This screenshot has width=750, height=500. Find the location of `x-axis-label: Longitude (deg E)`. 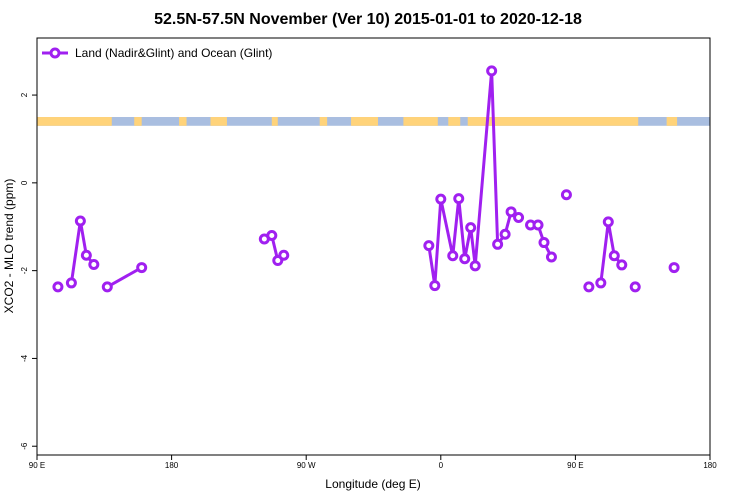

x-axis-label: Longitude (deg E) is located at coordinates (372, 484).